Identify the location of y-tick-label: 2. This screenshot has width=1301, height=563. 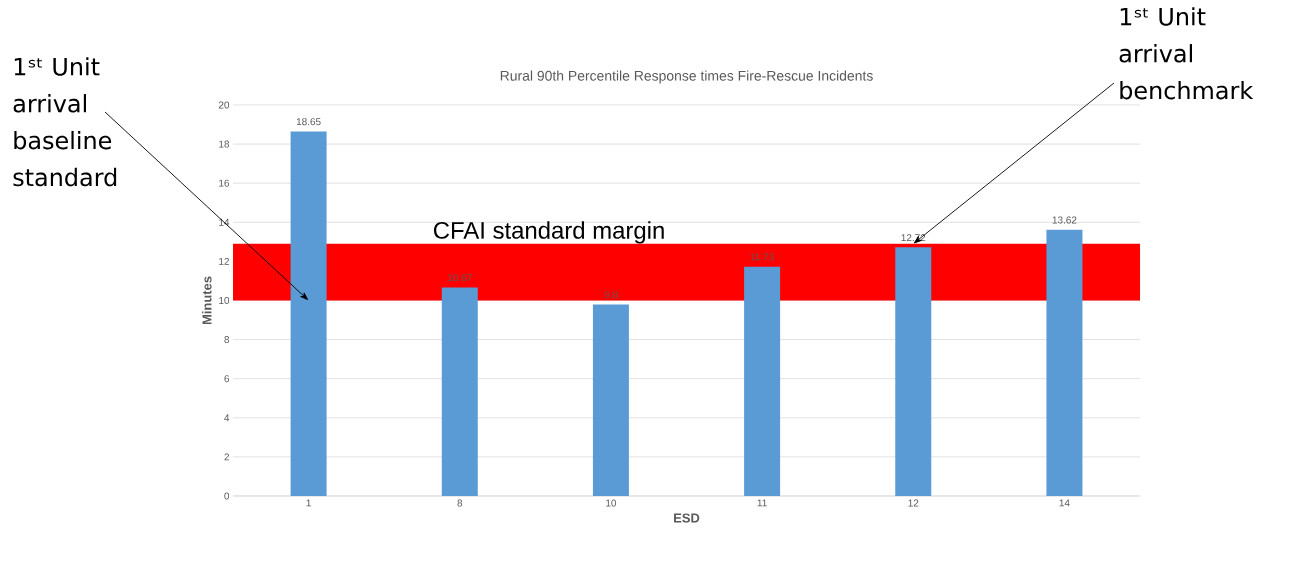
(226, 457).